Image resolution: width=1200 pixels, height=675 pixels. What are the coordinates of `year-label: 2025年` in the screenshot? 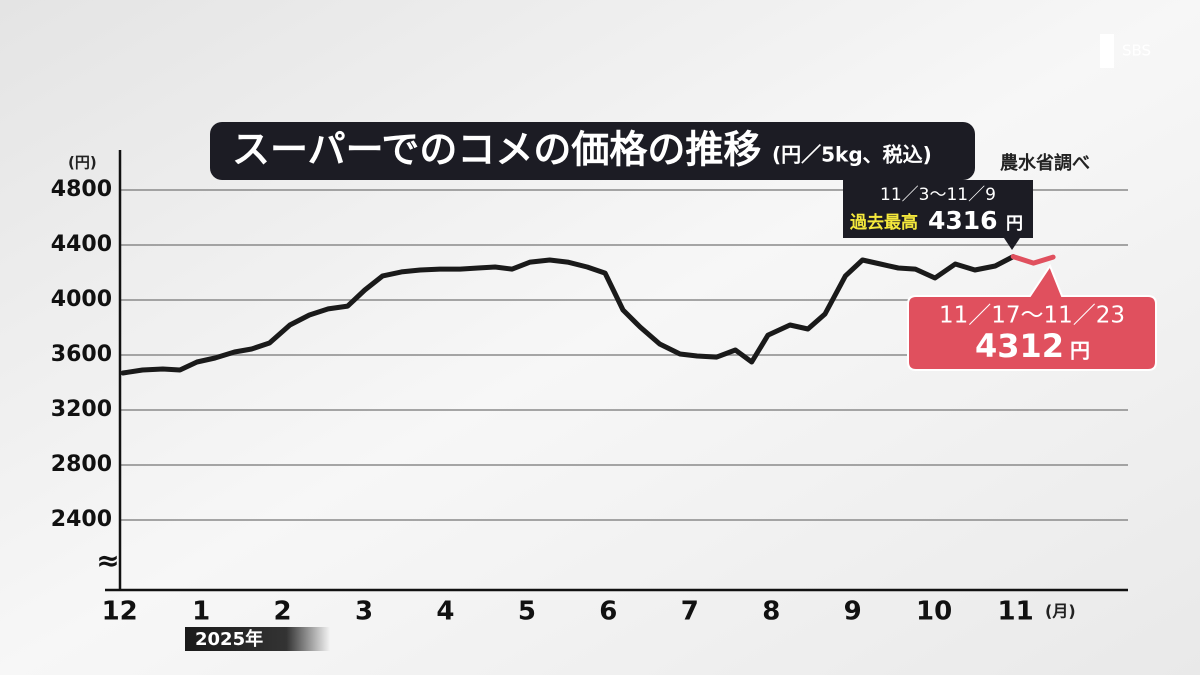 It's located at (229, 639).